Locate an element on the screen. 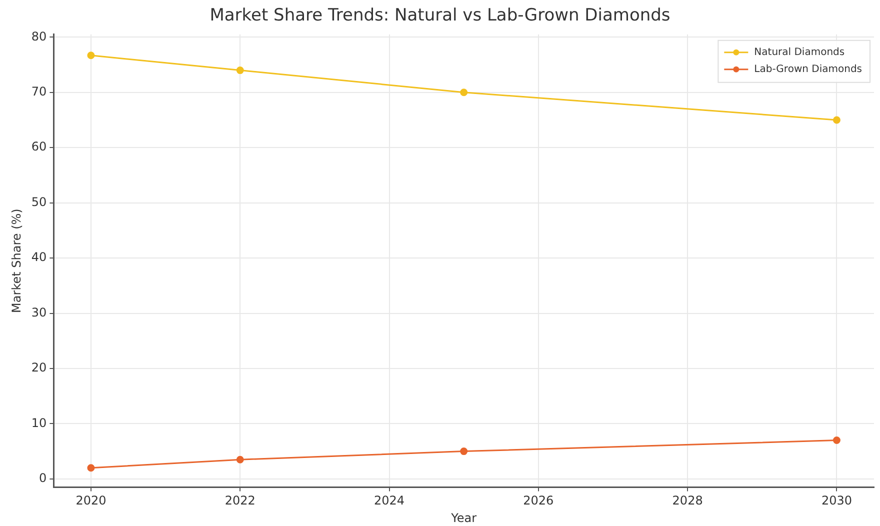 The image size is (880, 526). y-tick-label: 10 is located at coordinates (39, 423).